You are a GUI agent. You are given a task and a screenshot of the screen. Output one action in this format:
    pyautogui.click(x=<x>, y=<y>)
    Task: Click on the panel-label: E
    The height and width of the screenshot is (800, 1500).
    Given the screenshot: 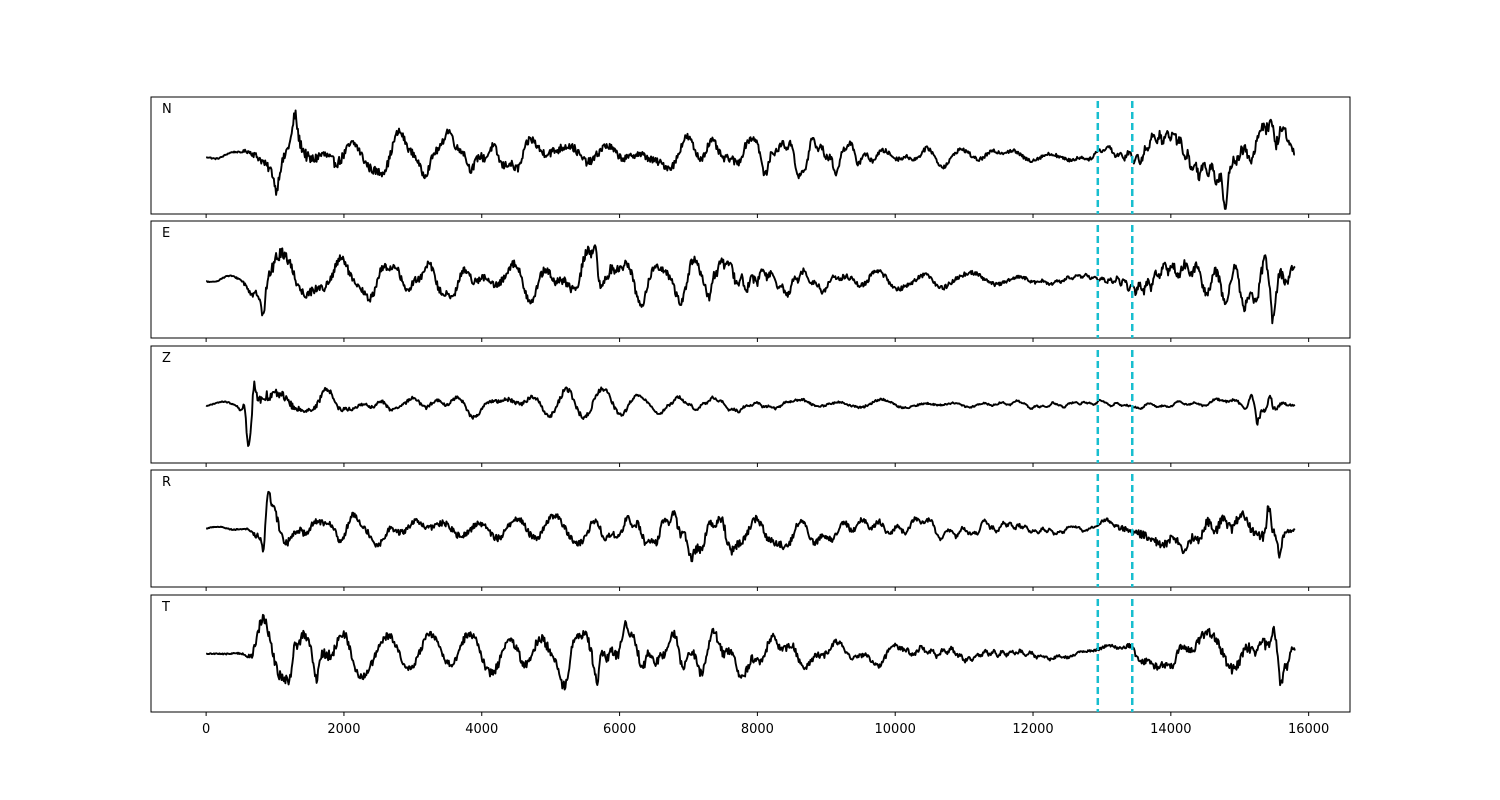 What is the action you would take?
    pyautogui.click(x=166, y=233)
    